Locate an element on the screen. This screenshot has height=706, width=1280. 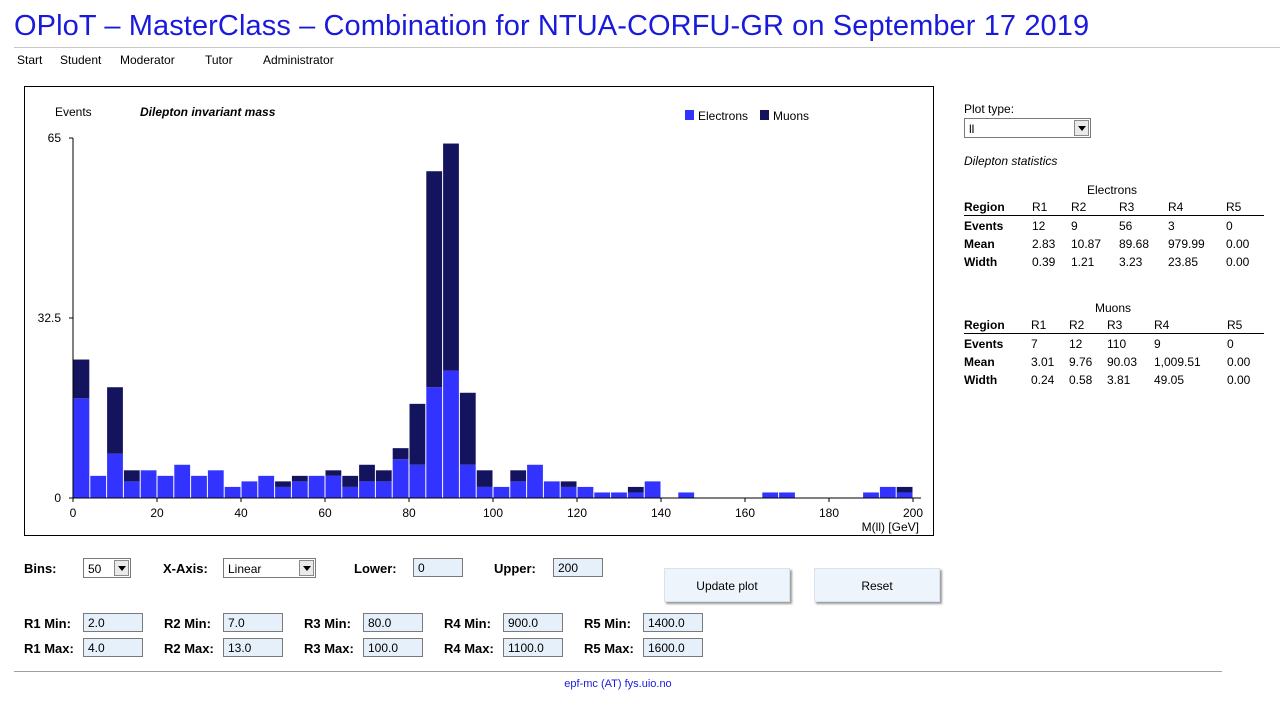
legend-swatch-muons is located at coordinates (764, 115).